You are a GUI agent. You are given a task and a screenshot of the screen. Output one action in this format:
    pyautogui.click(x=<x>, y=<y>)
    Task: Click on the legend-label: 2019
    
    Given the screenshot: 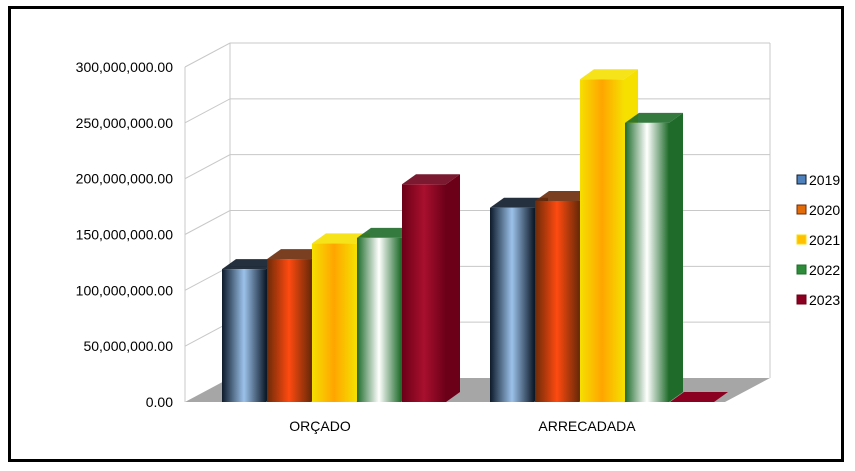 What is the action you would take?
    pyautogui.click(x=824, y=180)
    